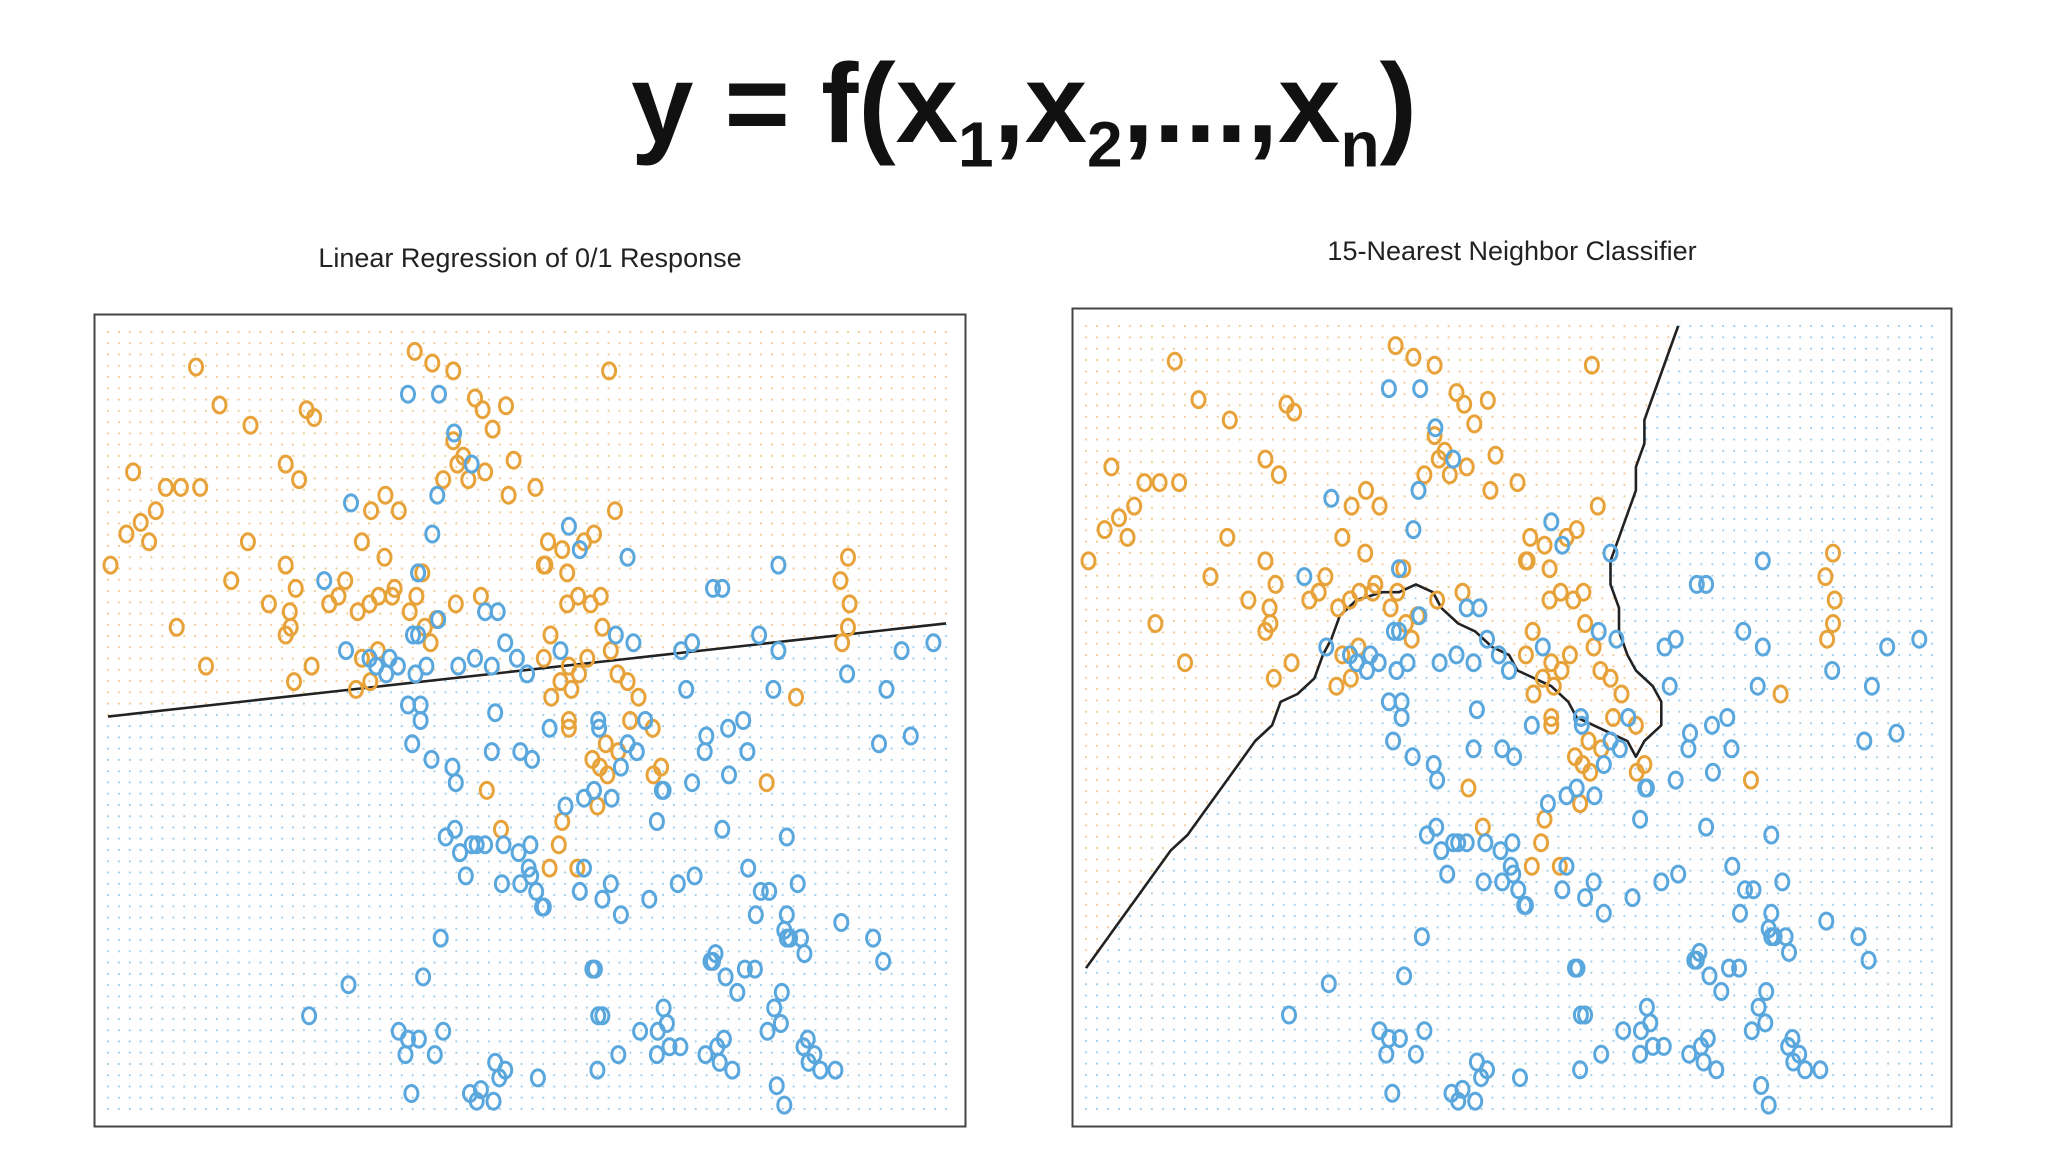  What do you see at coordinates (1512, 251) in the screenshot?
I see `chart-title-knn: 15-Nearest Neighbor Classifier` at bounding box center [1512, 251].